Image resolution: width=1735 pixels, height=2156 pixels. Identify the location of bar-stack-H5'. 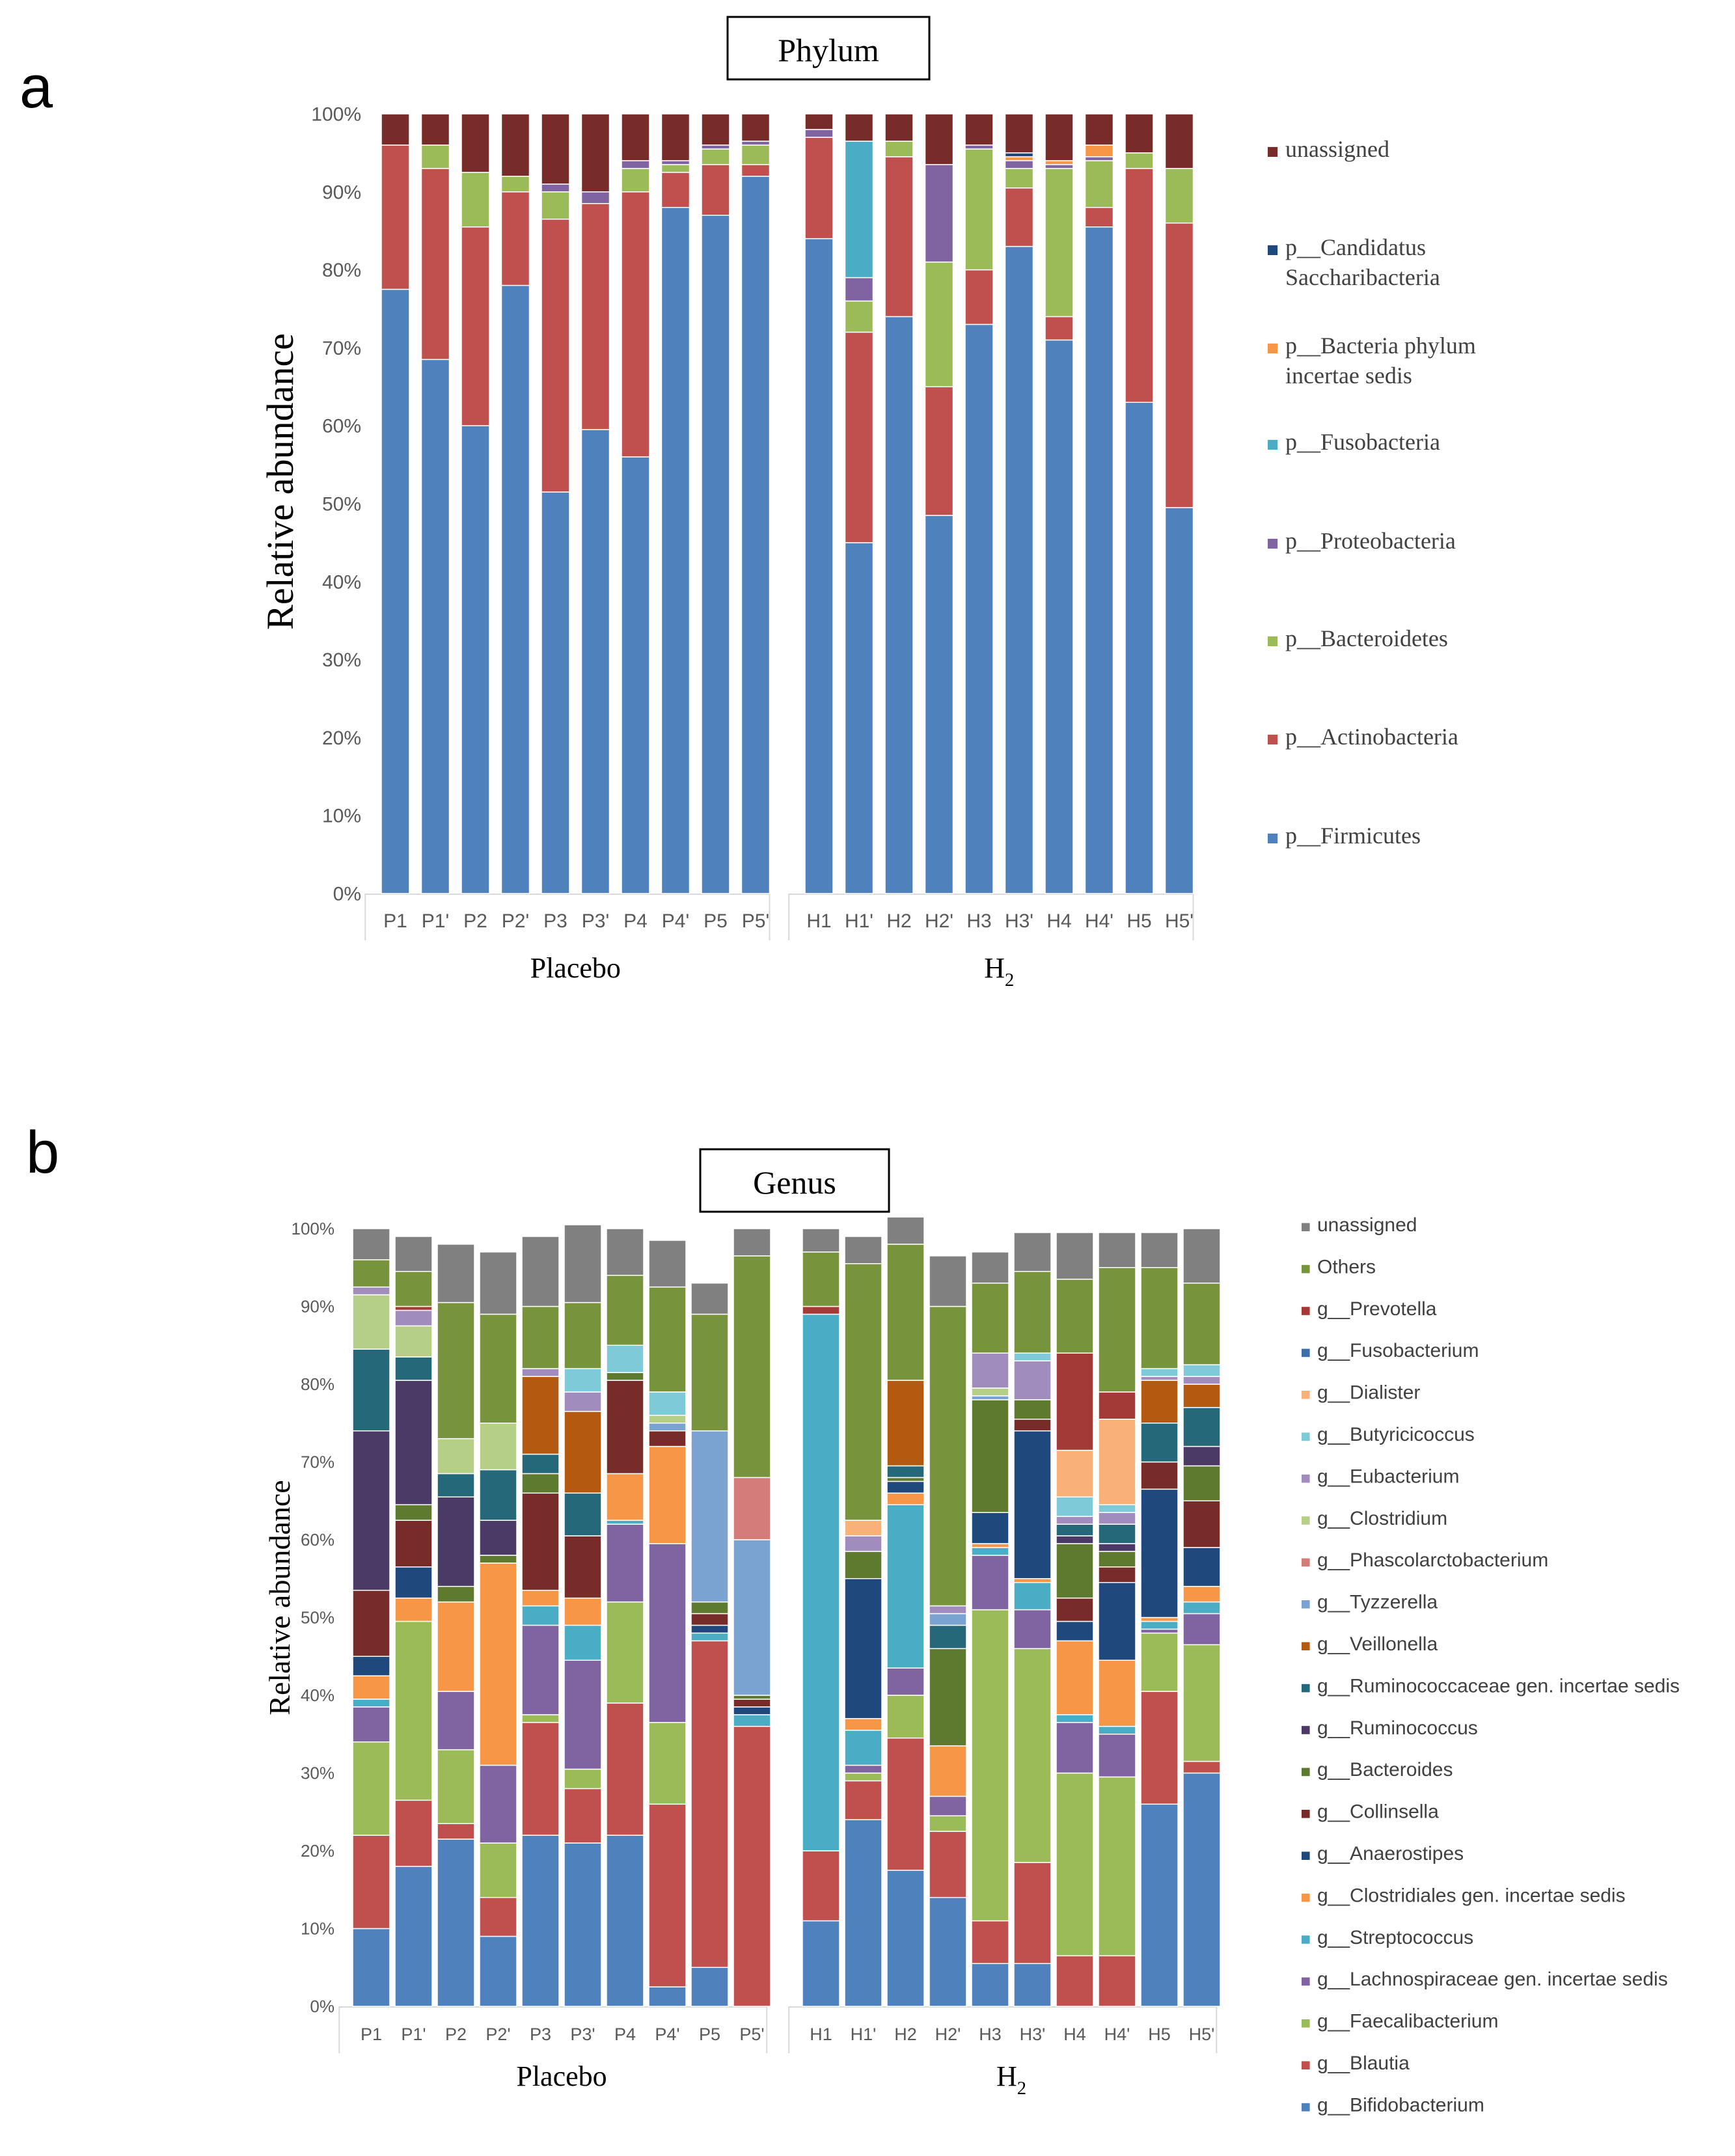
(1179, 503).